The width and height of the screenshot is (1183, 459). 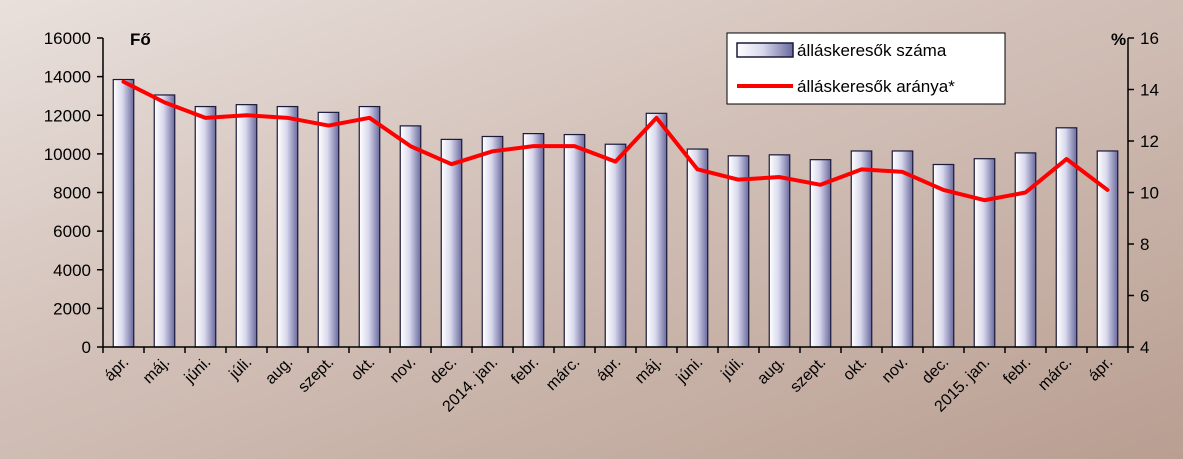 I want to click on right-tick-label: 16, so click(x=1149, y=38).